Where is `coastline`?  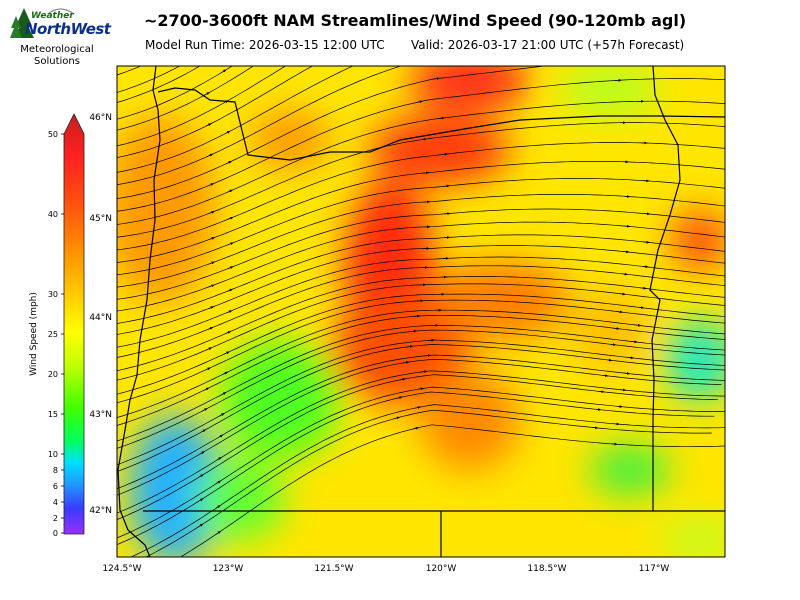 coastline is located at coordinates (139, 311).